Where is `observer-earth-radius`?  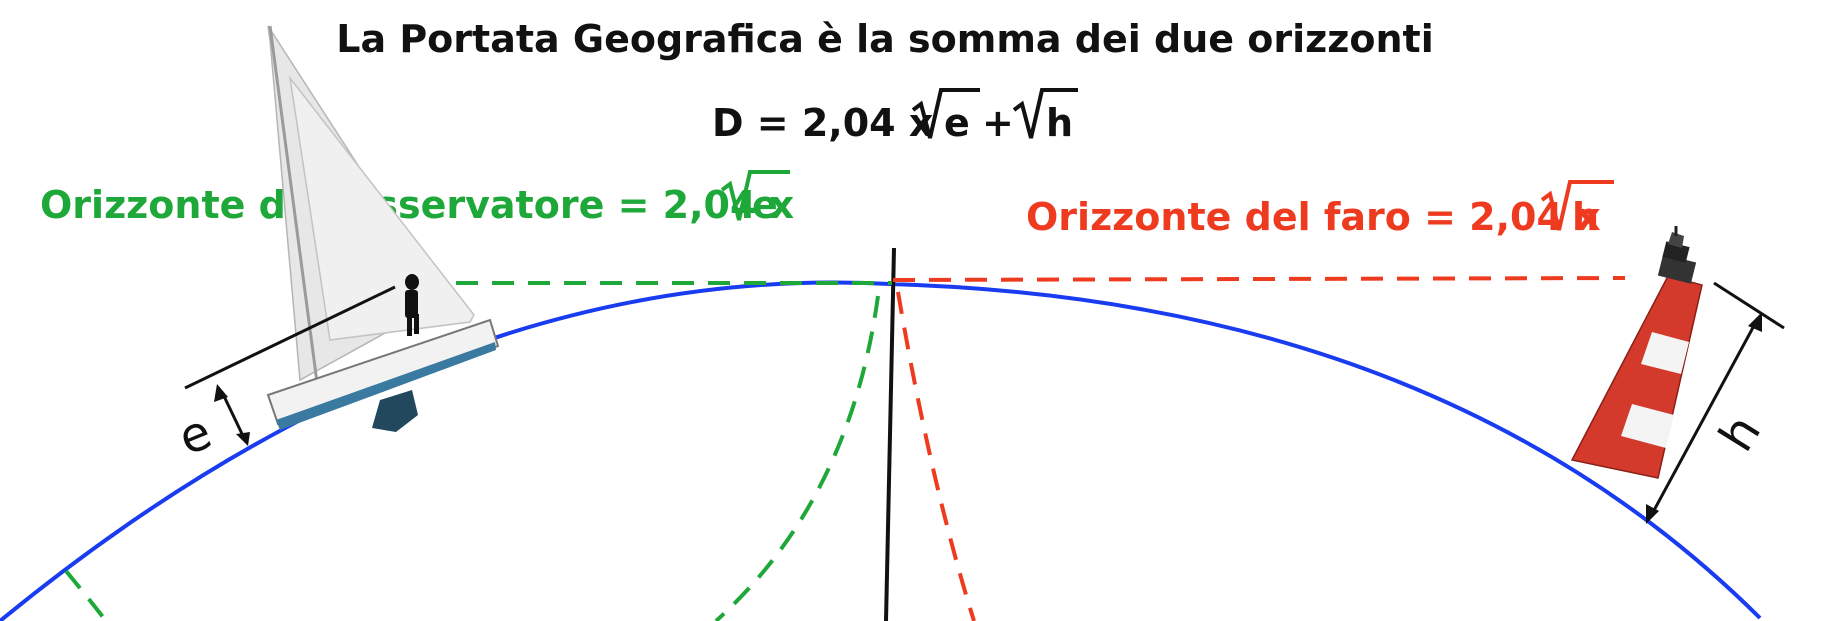
observer-earth-radius is located at coordinates (797, 458).